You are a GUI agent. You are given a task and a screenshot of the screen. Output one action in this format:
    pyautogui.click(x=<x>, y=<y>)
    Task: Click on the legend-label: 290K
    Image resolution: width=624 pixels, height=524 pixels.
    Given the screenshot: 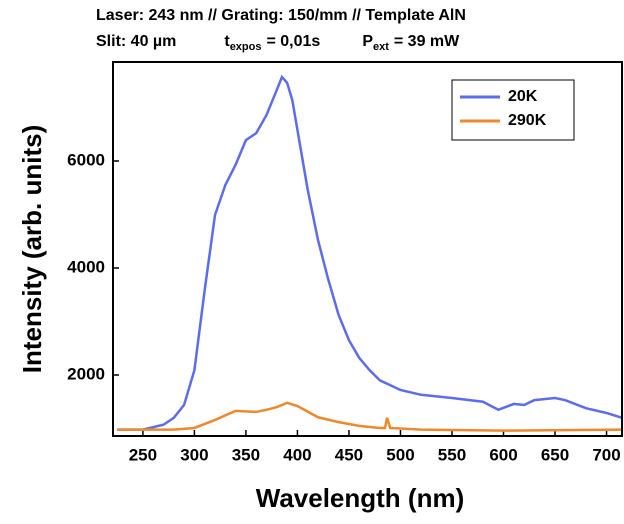 What is the action you would take?
    pyautogui.click(x=527, y=120)
    